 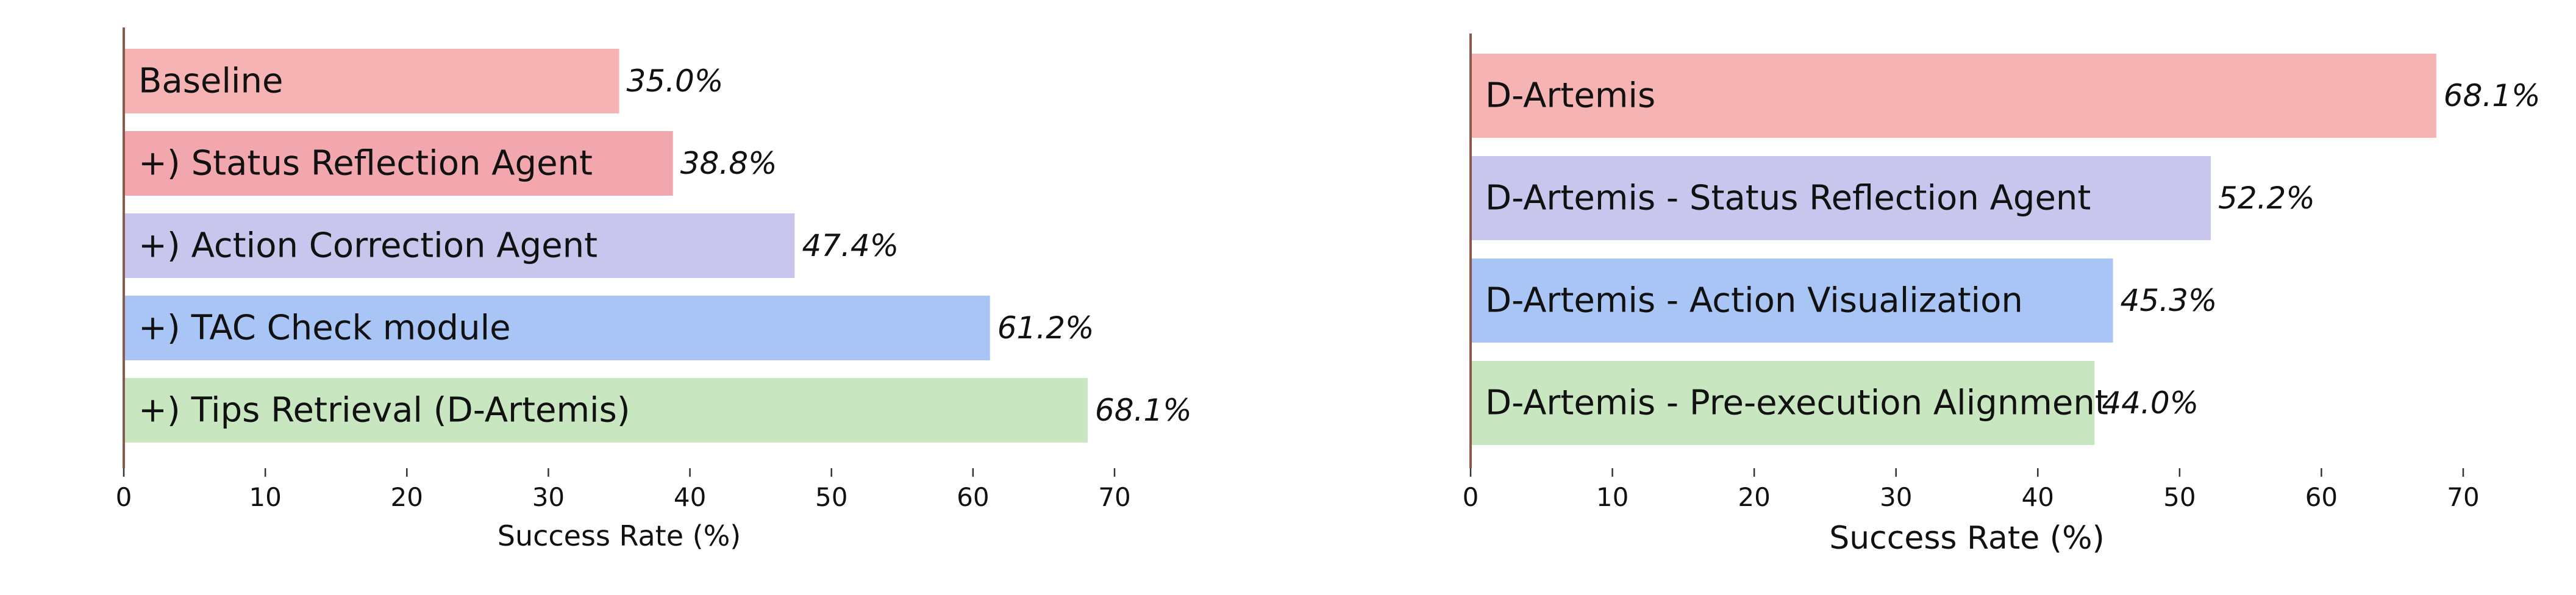 I want to click on bar-value-label: 35.0%, so click(x=675, y=81).